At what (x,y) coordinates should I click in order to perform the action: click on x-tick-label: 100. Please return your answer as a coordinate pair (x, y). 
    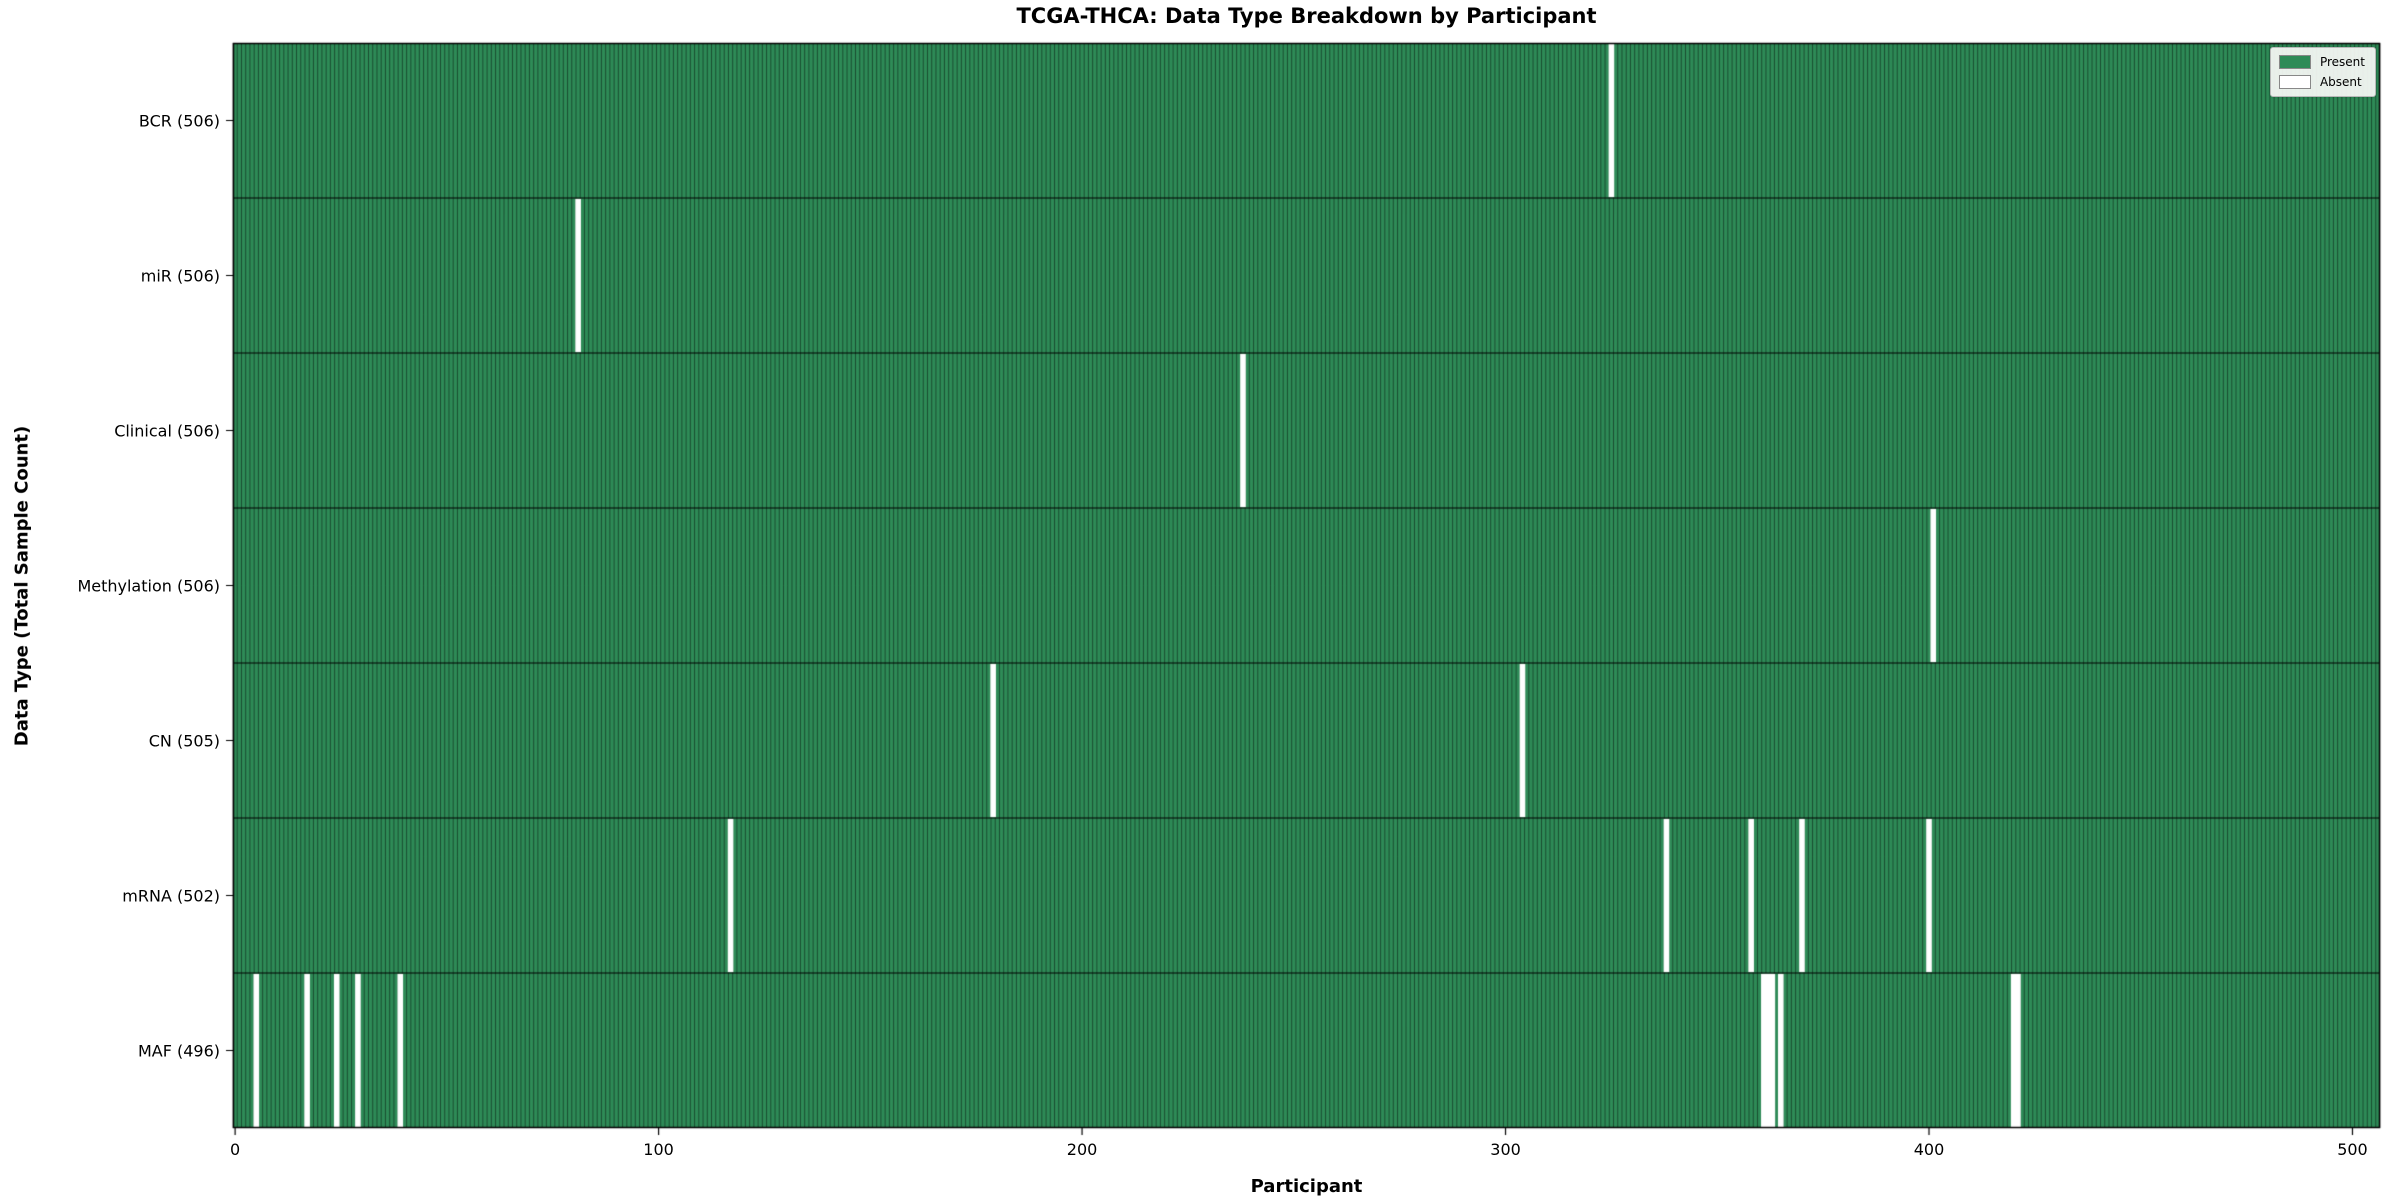
    Looking at the image, I should click on (658, 1149).